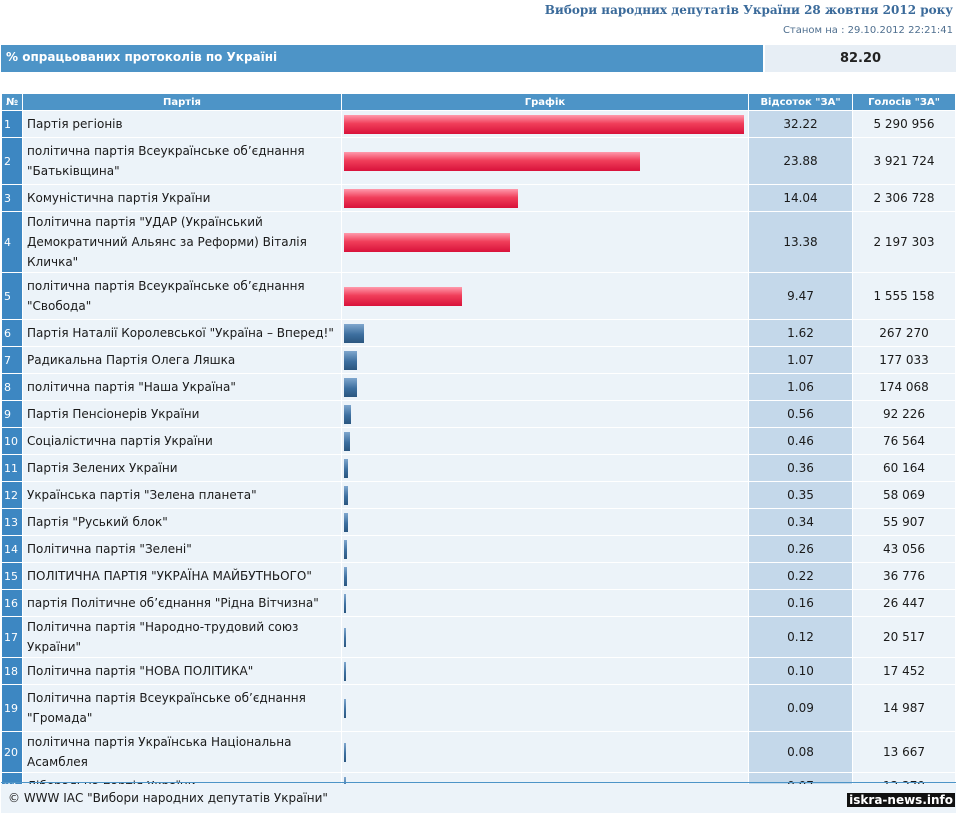  Describe the element at coordinates (182, 102) in the screenshot. I see `column-header-party: Партія` at that location.